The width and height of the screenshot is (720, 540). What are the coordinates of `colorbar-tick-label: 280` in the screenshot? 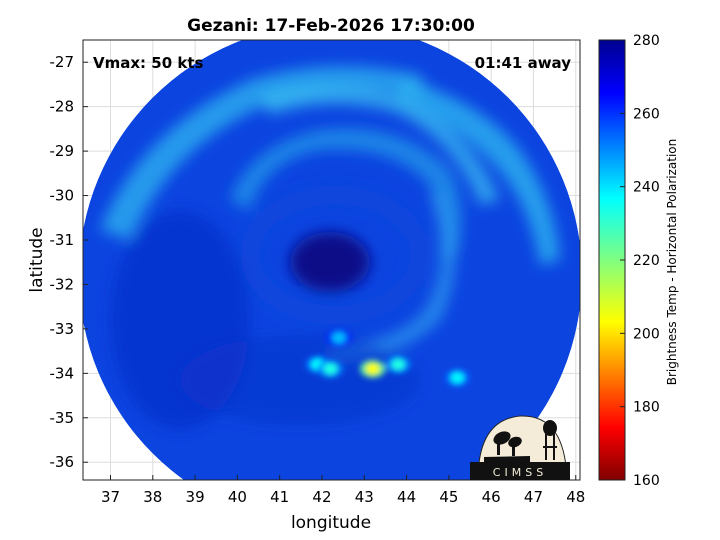 It's located at (646, 41).